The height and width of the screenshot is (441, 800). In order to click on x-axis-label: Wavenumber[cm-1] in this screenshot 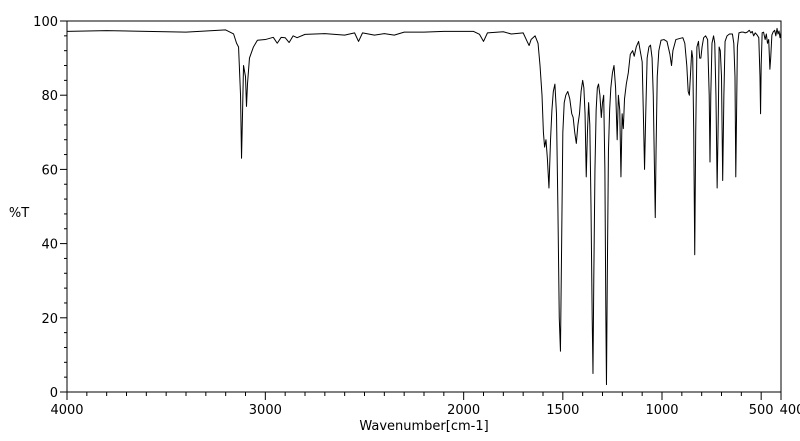, I will do `click(423, 426)`.